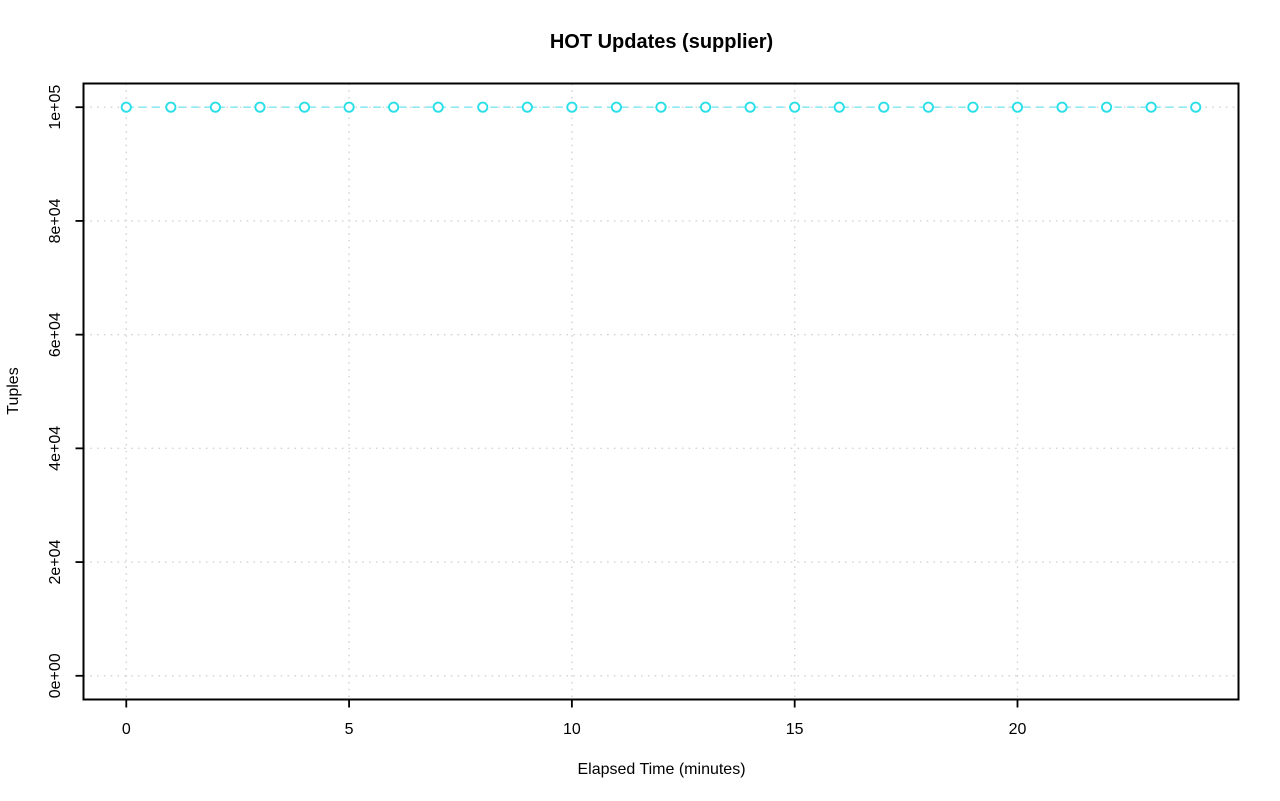 This screenshot has height=801, width=1280. Describe the element at coordinates (55, 220) in the screenshot. I see `y-tick-label: 8e+04` at that location.